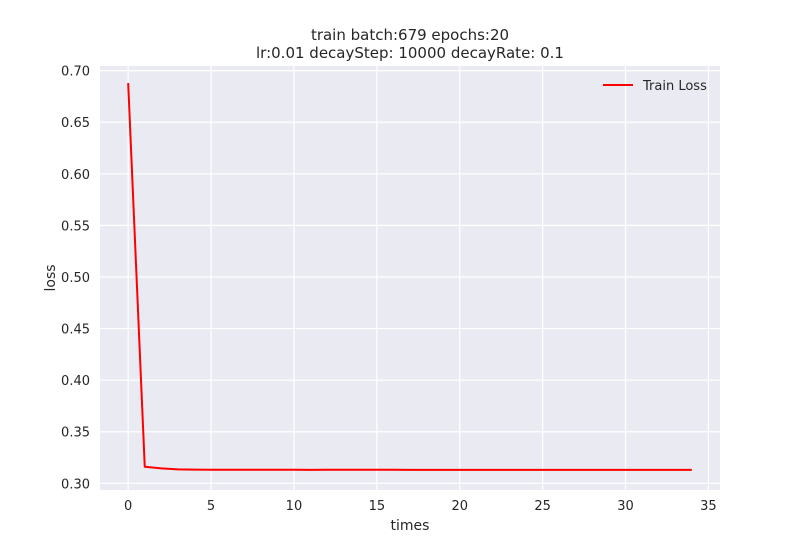 The width and height of the screenshot is (800, 550). I want to click on x-tick-label: 15, so click(377, 506).